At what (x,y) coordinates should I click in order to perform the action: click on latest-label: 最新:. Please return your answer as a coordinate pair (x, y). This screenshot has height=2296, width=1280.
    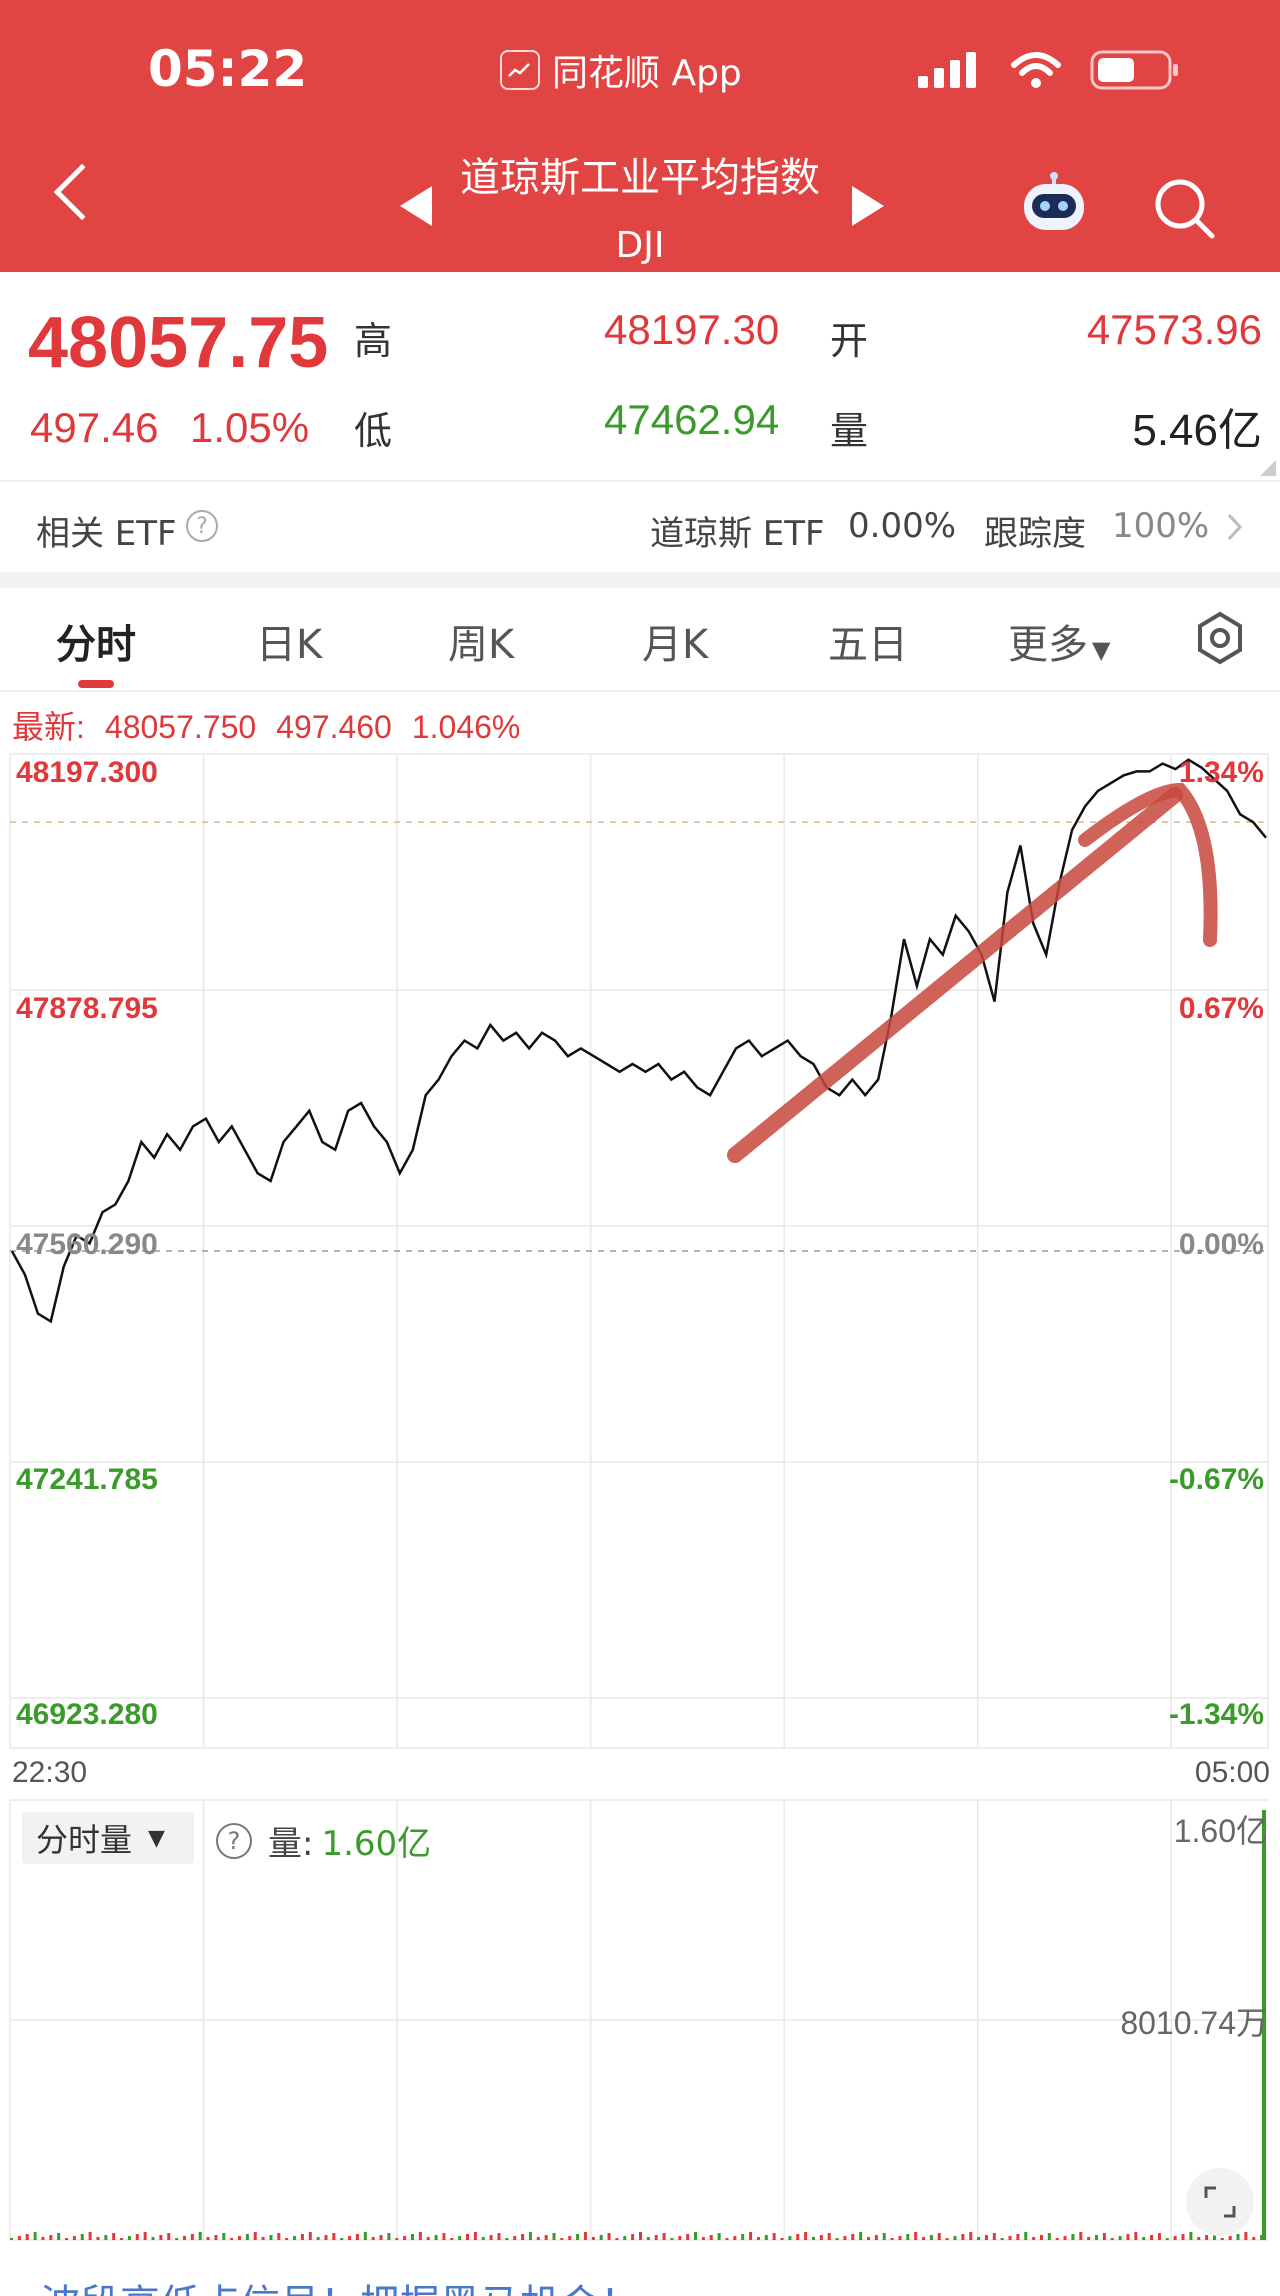
    Looking at the image, I should click on (48, 727).